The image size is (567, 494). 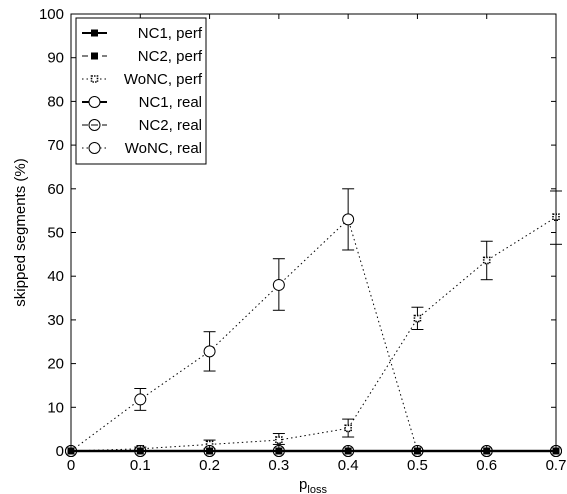 What do you see at coordinates (170, 33) in the screenshot?
I see `legend-label: NC1, perf` at bounding box center [170, 33].